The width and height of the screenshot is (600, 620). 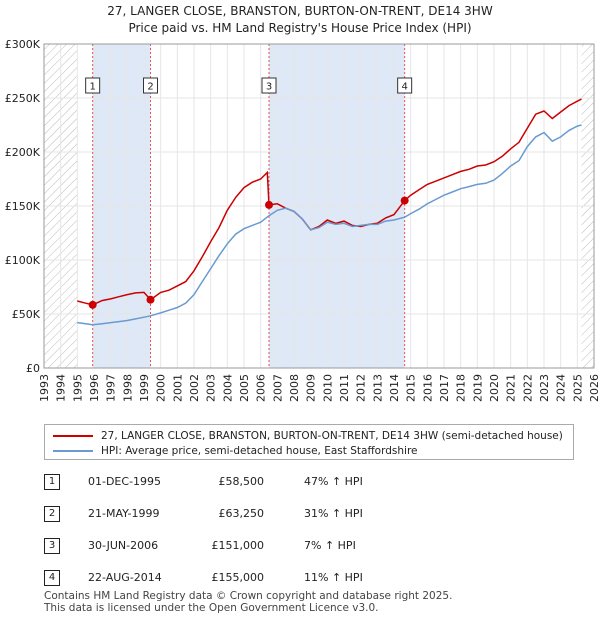 What do you see at coordinates (594, 388) in the screenshot?
I see `x-tick-label: 2026` at bounding box center [594, 388].